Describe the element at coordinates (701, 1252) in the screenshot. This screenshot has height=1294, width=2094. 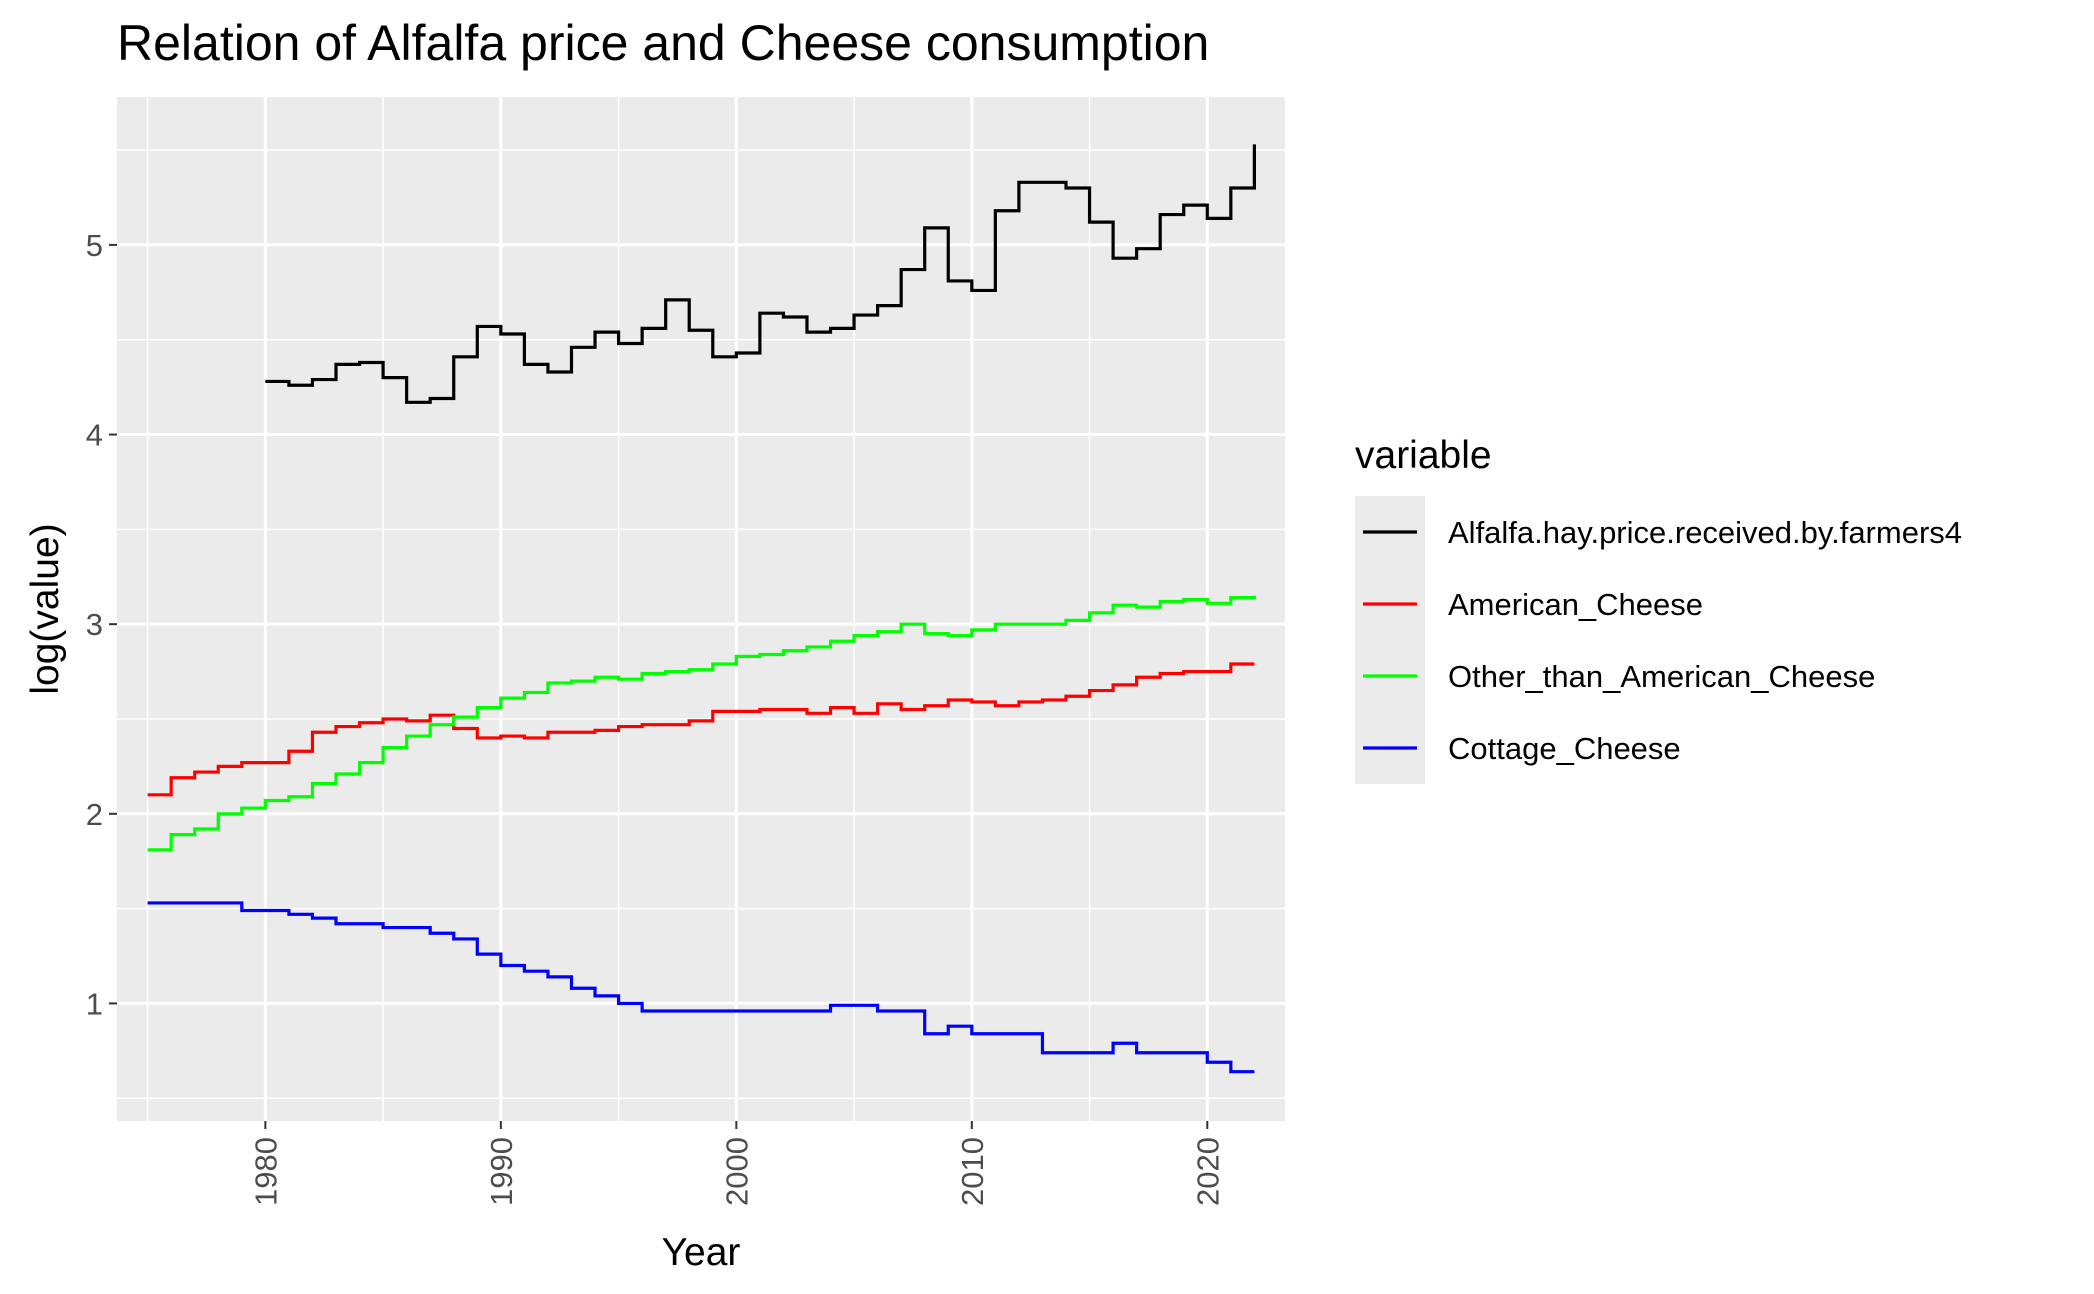
I see `x-axis-title: Year` at that location.